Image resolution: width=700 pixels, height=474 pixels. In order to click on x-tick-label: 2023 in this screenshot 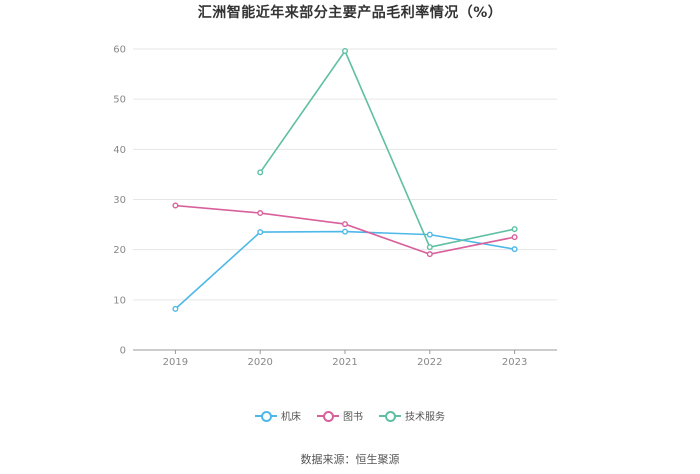, I will do `click(514, 362)`.